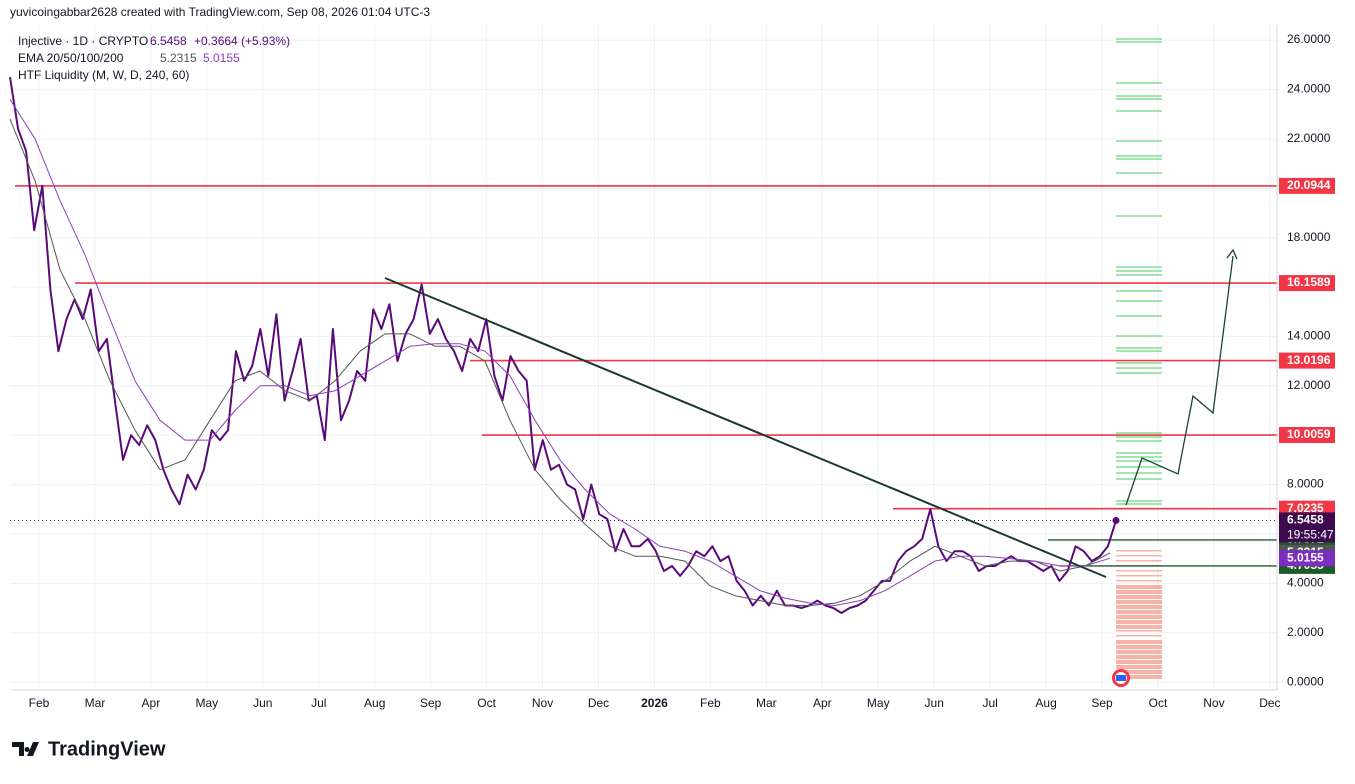 This screenshot has width=1355, height=784. Describe the element at coordinates (1309, 385) in the screenshot. I see `y-tick-label: 12.0000` at that location.